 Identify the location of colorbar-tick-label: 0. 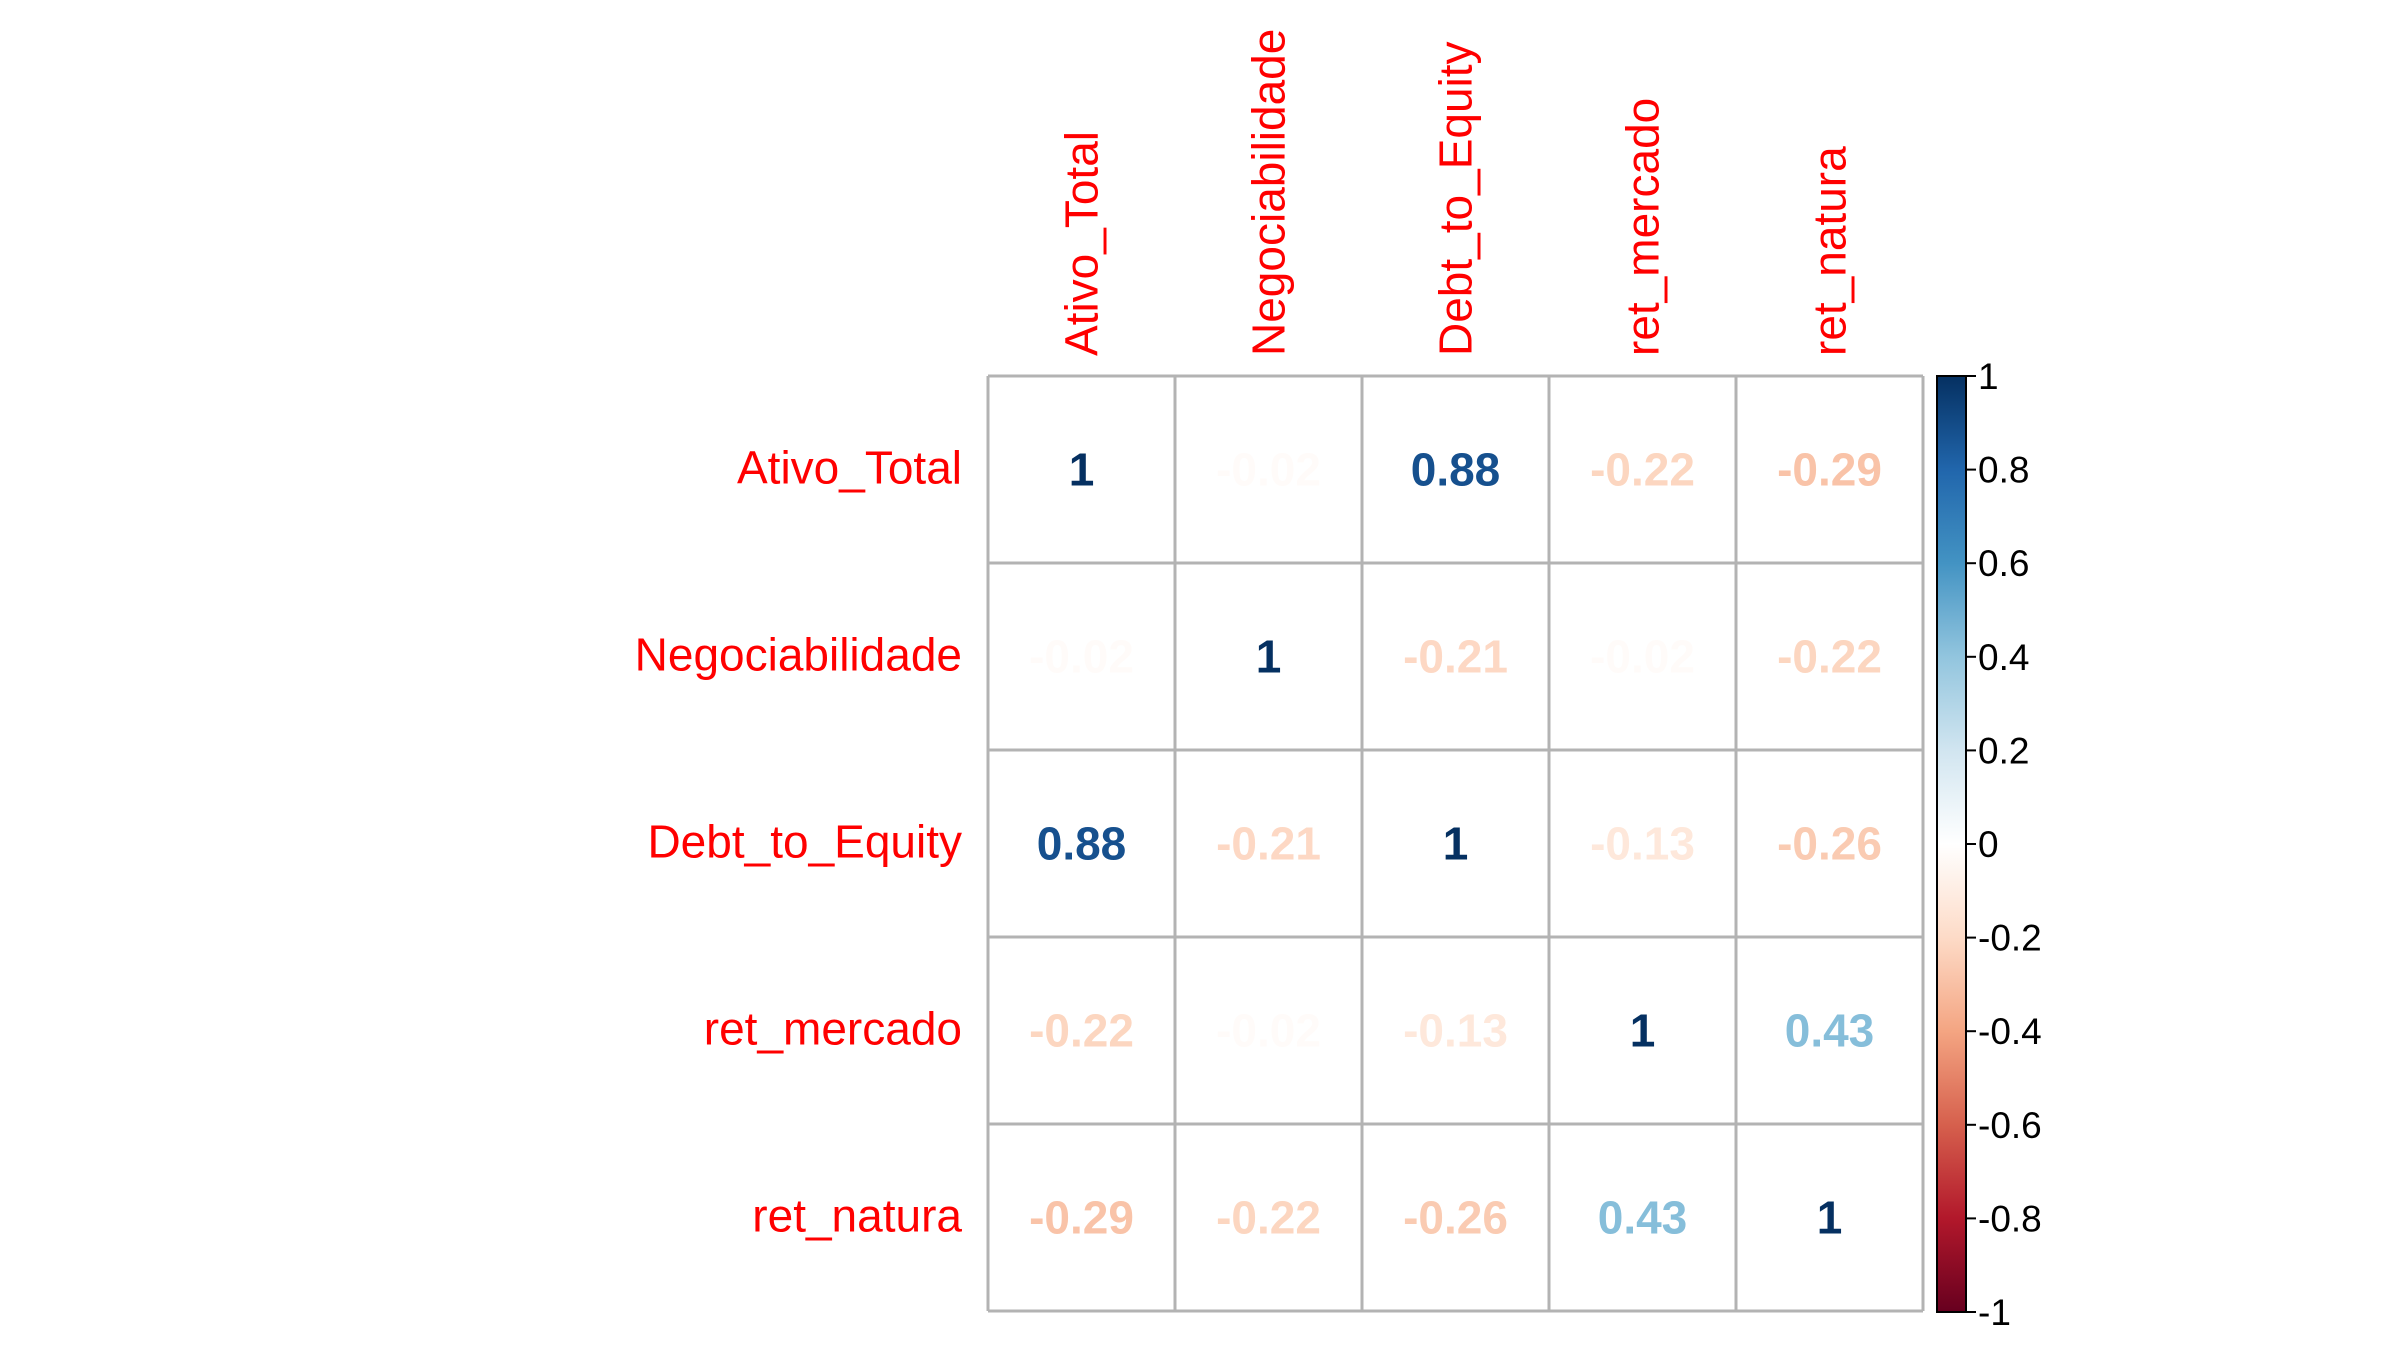
(1988, 844).